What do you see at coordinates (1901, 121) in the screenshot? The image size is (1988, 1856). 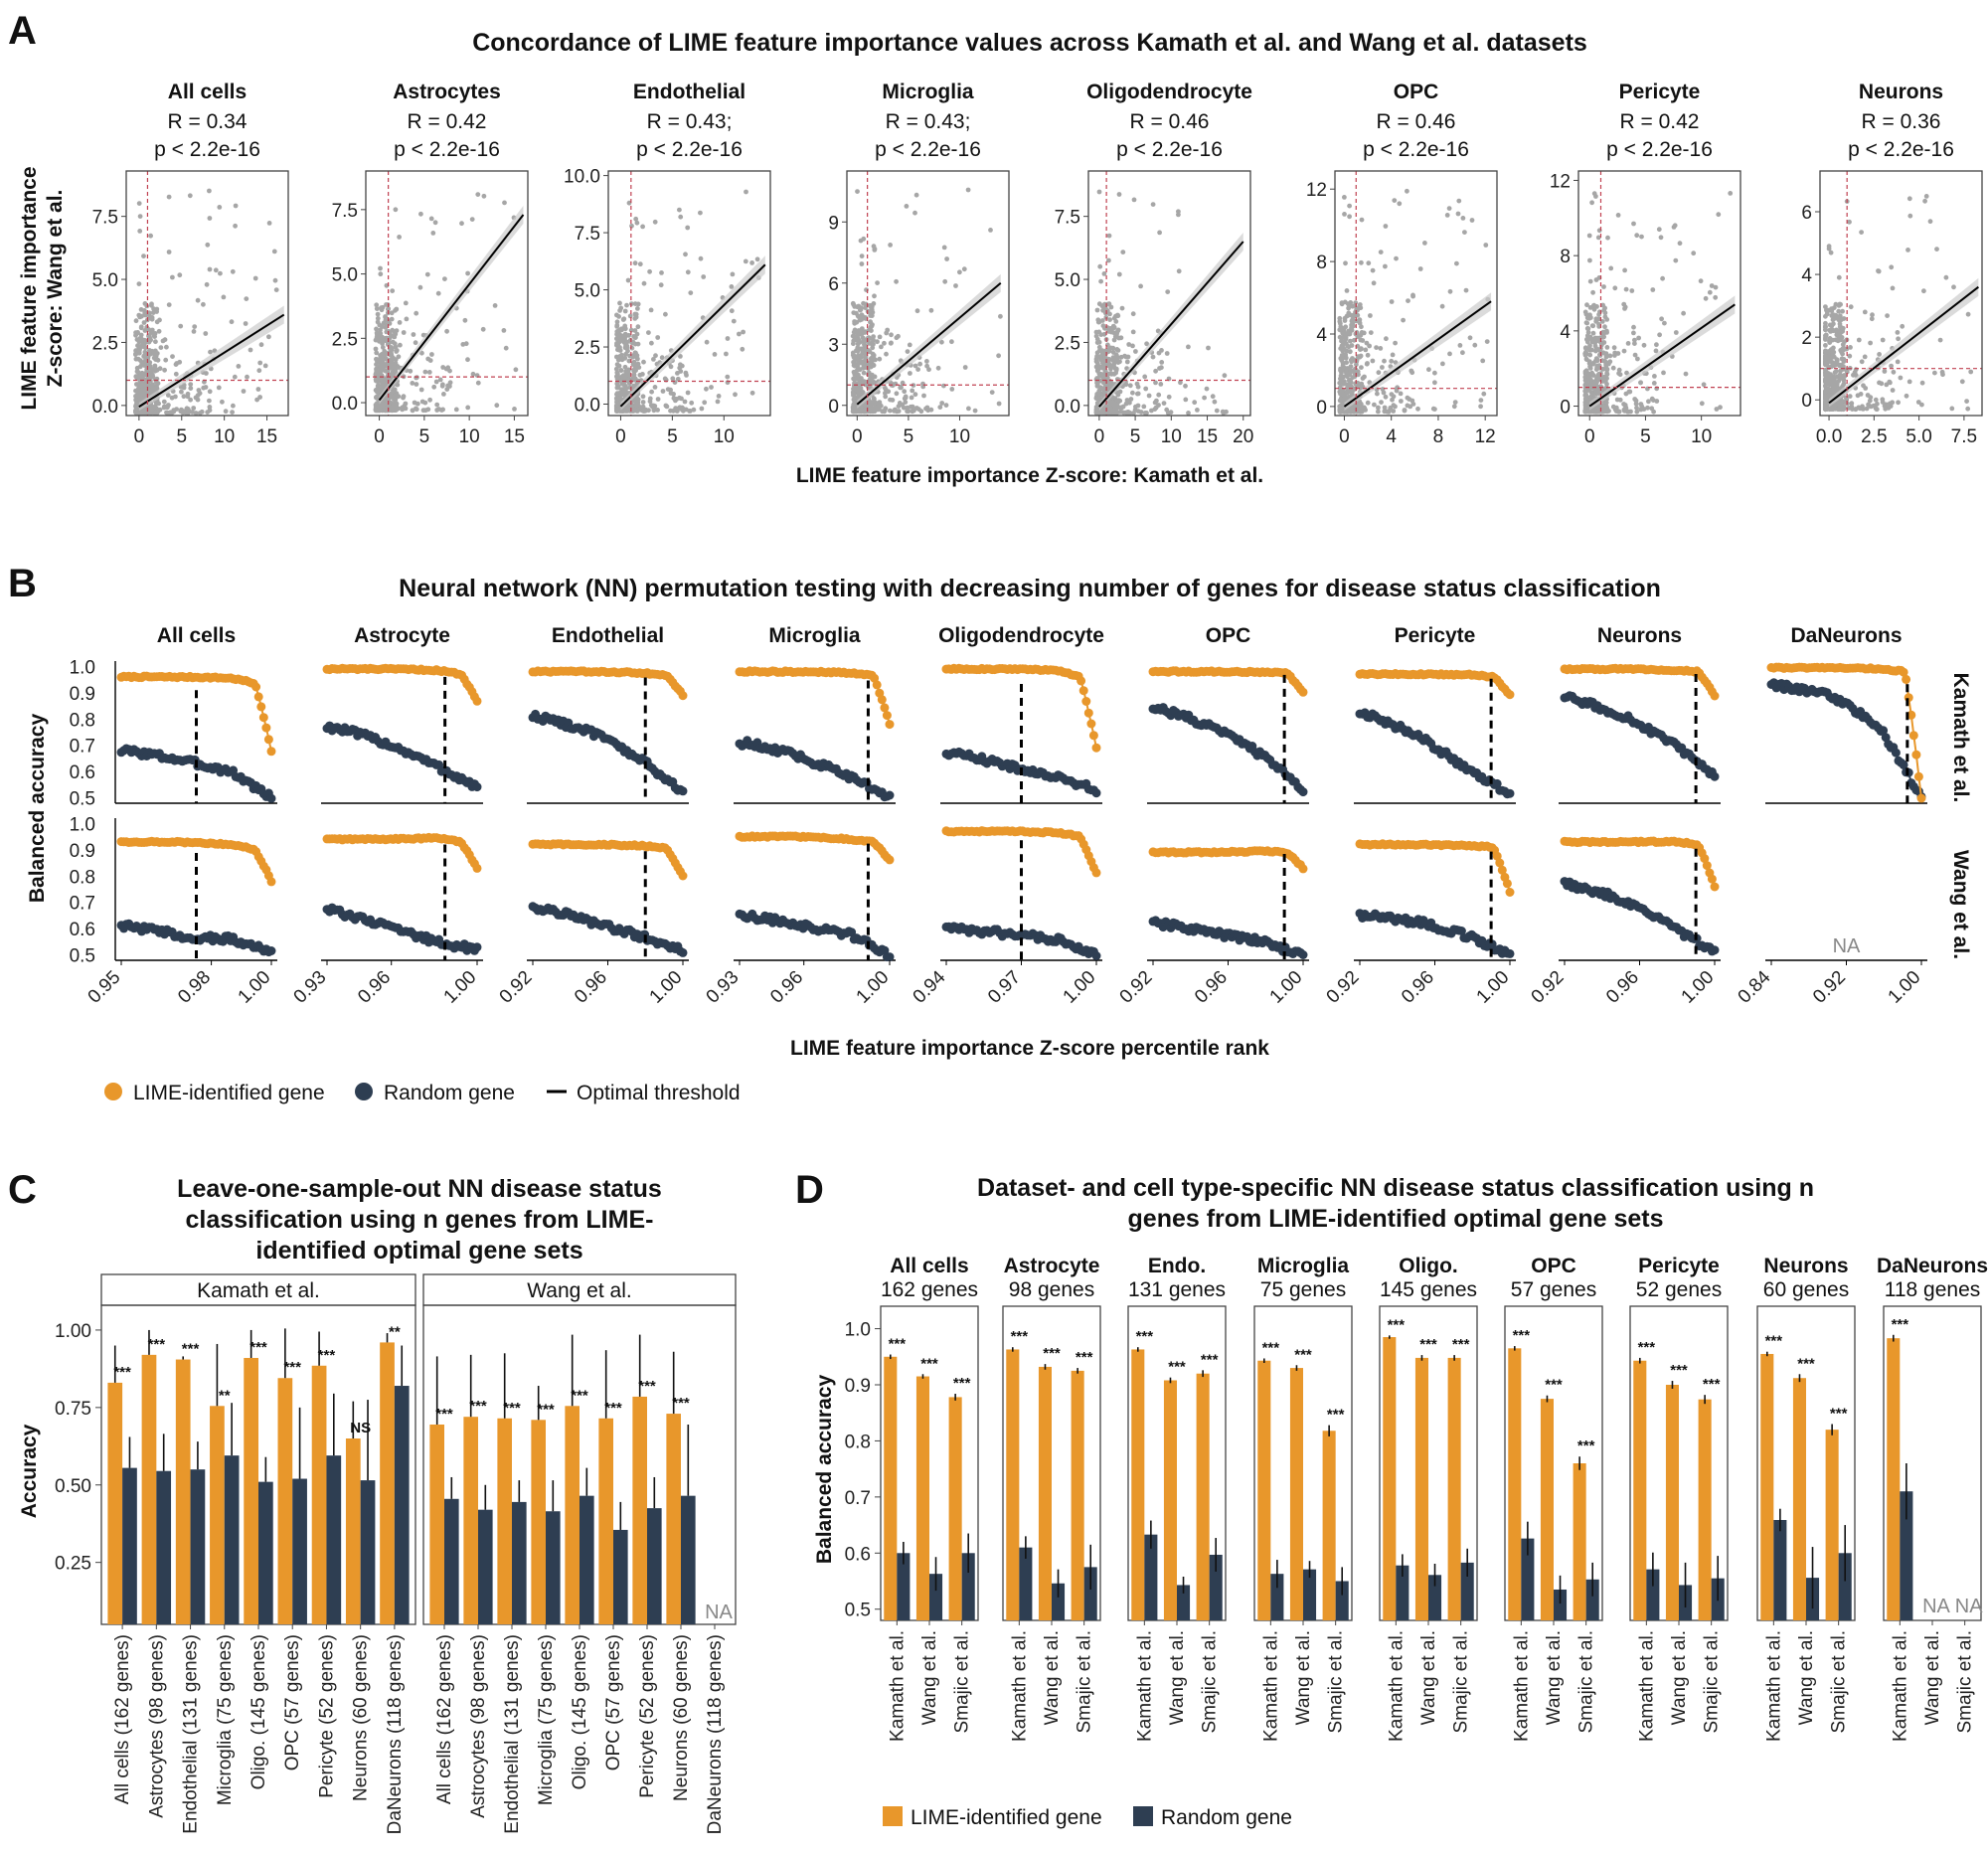 I see `facet-r: R = 0.36` at bounding box center [1901, 121].